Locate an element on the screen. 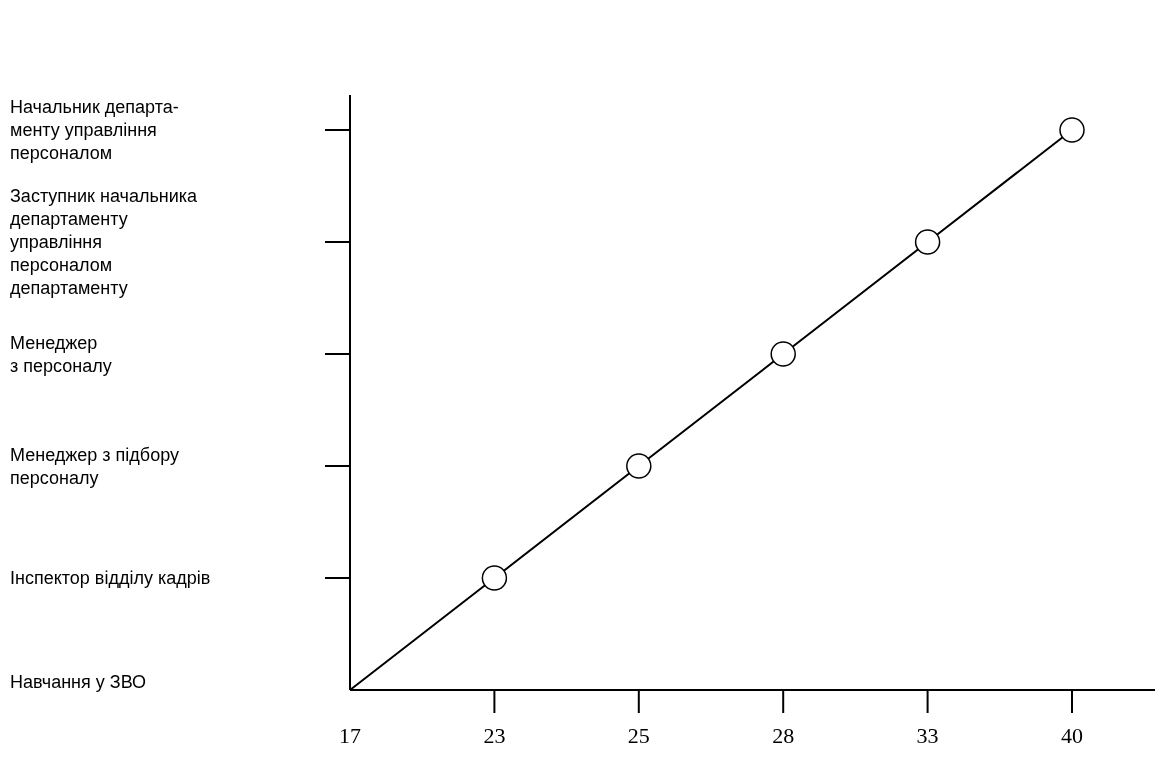 The width and height of the screenshot is (1157, 760). category-label: Менеджер з підбору персоналу is located at coordinates (94, 466).